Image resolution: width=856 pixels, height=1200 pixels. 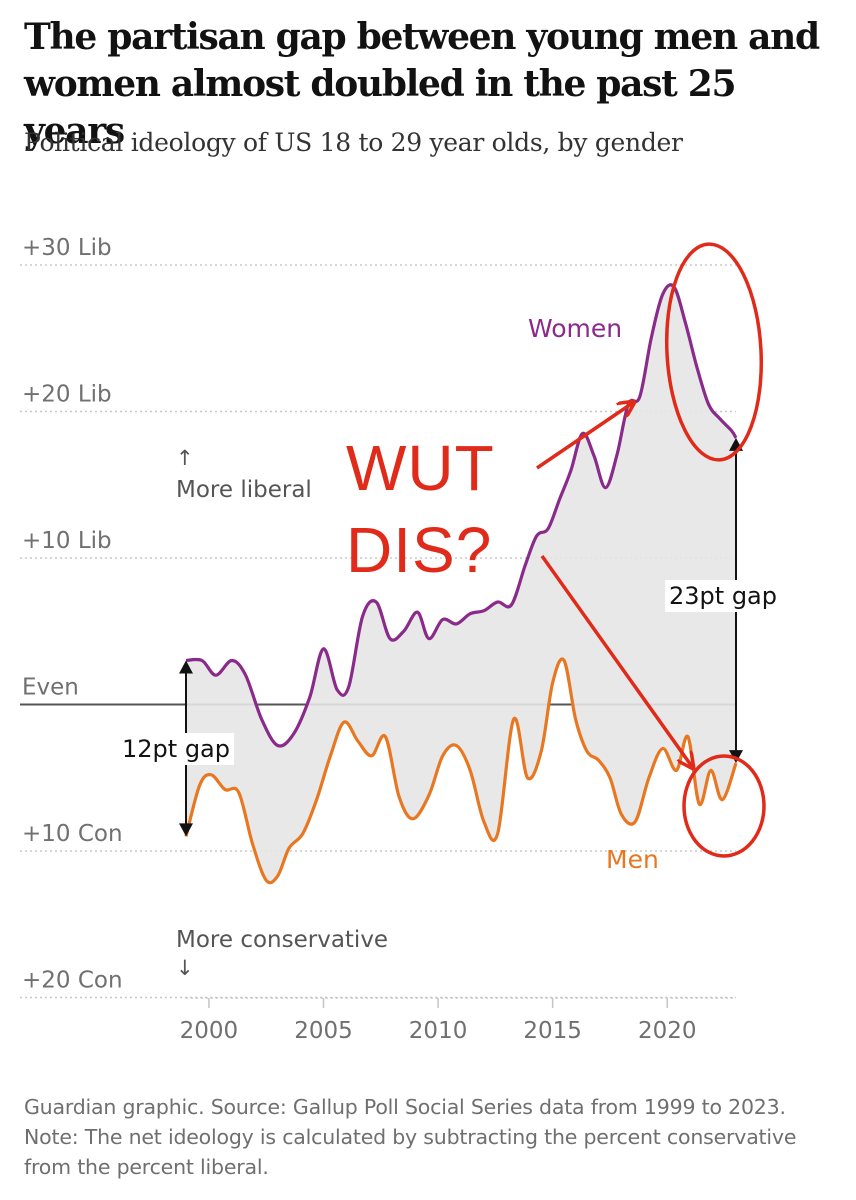 I want to click on more-conservative-label: More conservative, so click(x=282, y=940).